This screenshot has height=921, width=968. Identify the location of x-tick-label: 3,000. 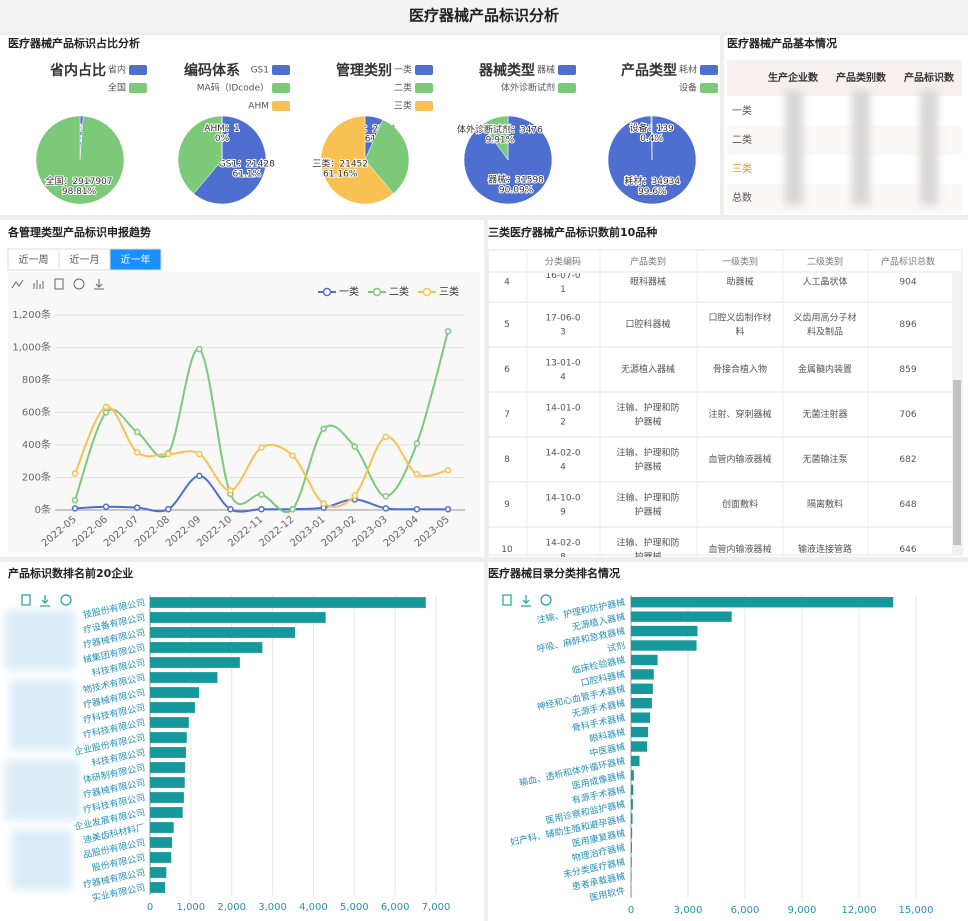
(272, 907).